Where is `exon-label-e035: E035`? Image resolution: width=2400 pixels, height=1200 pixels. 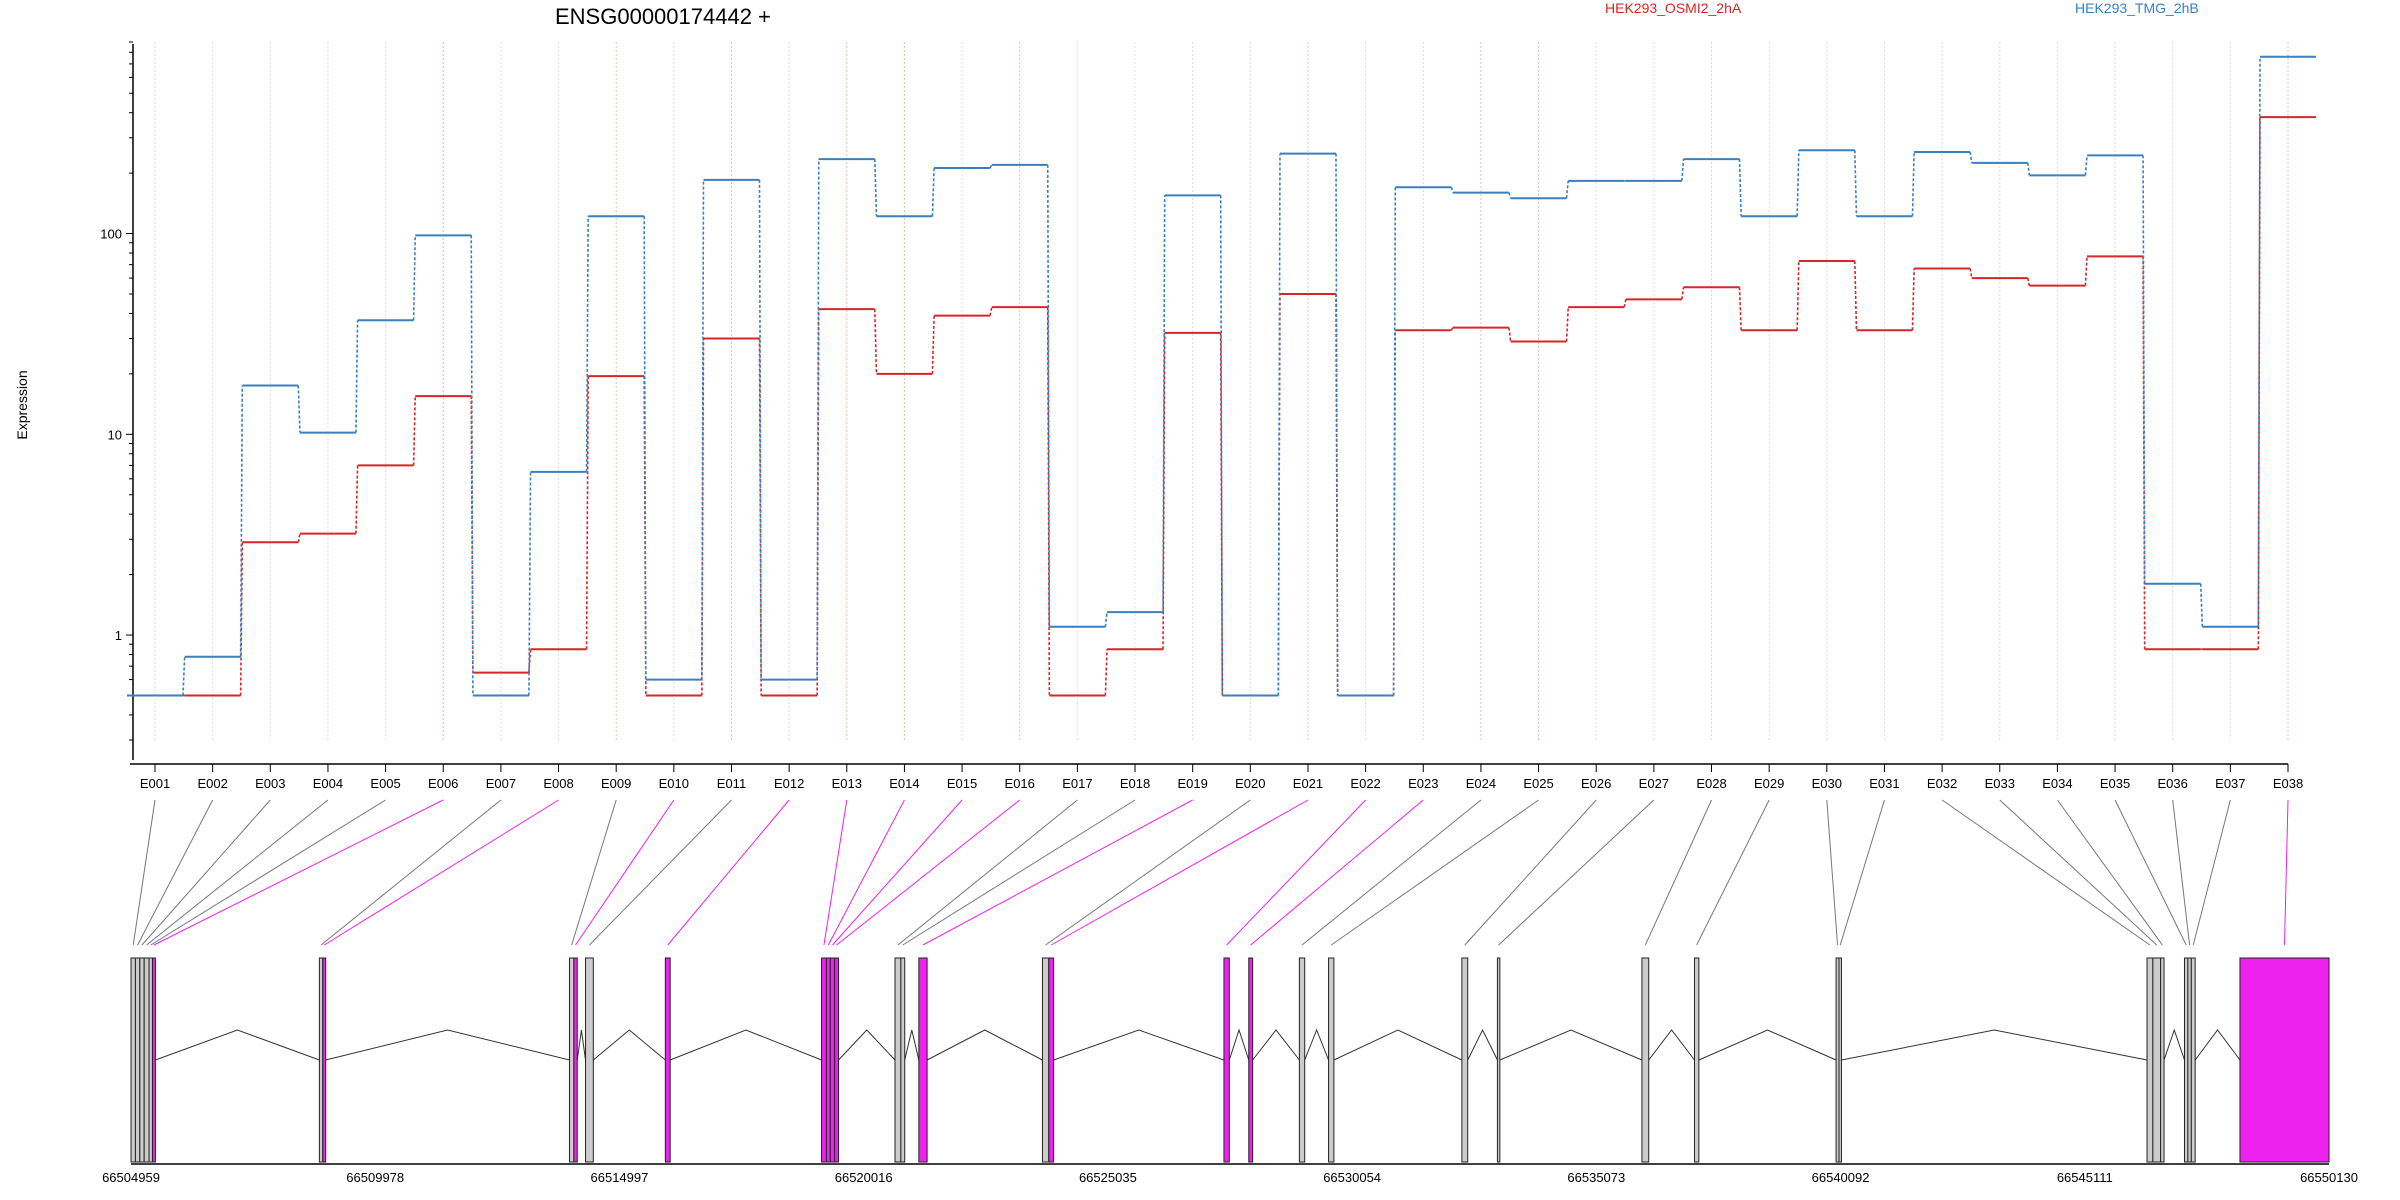
exon-label-e035: E035 is located at coordinates (2115, 783).